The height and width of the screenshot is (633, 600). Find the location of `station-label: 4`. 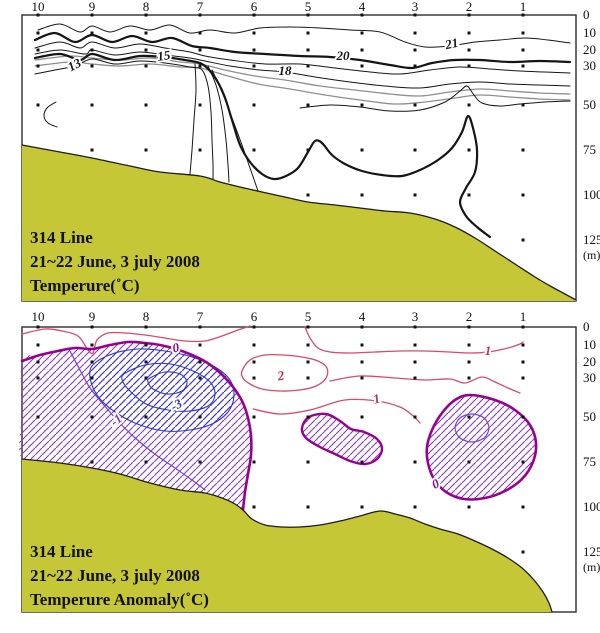

station-label: 4 is located at coordinates (362, 316).